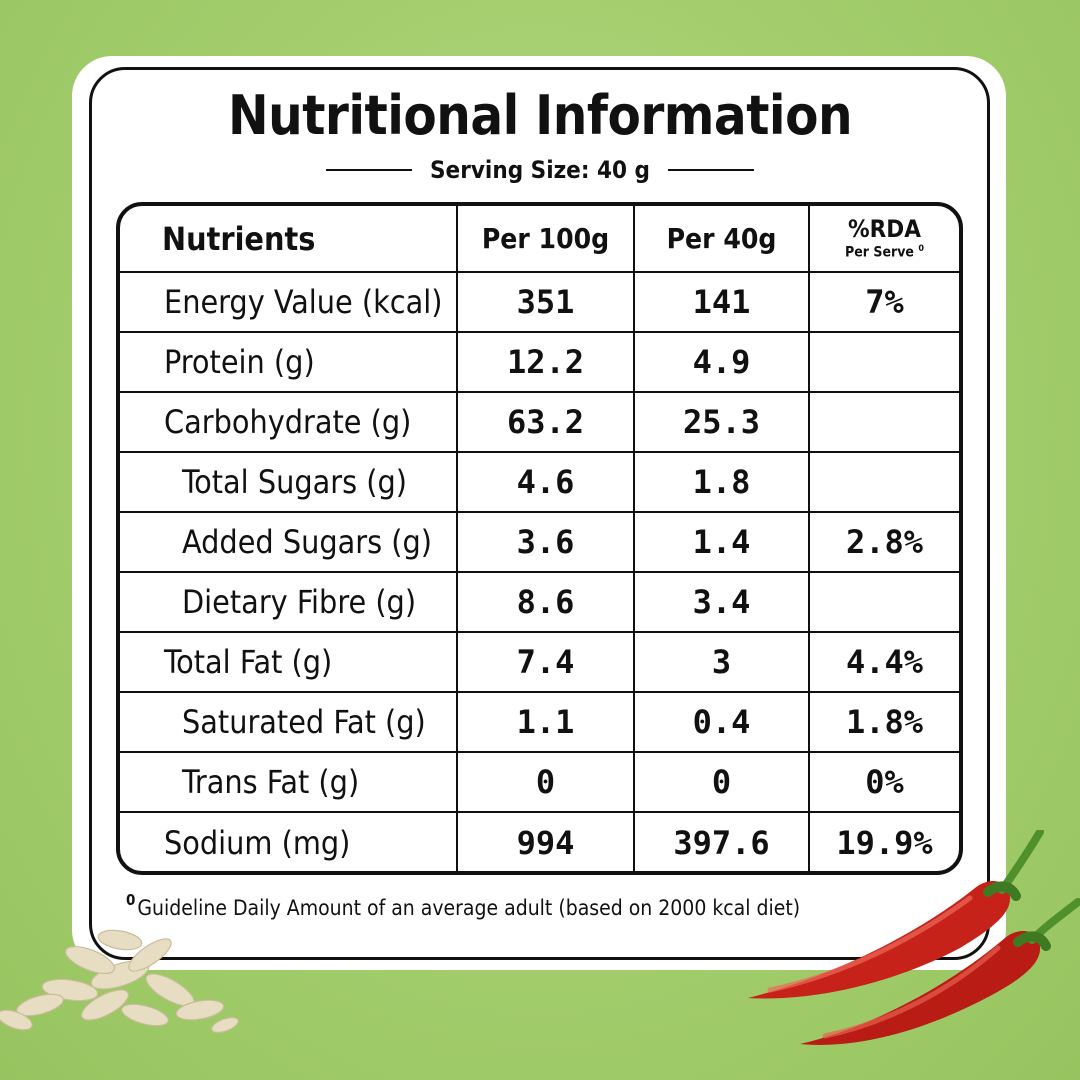  I want to click on header-rda-mark: 0, so click(921, 248).